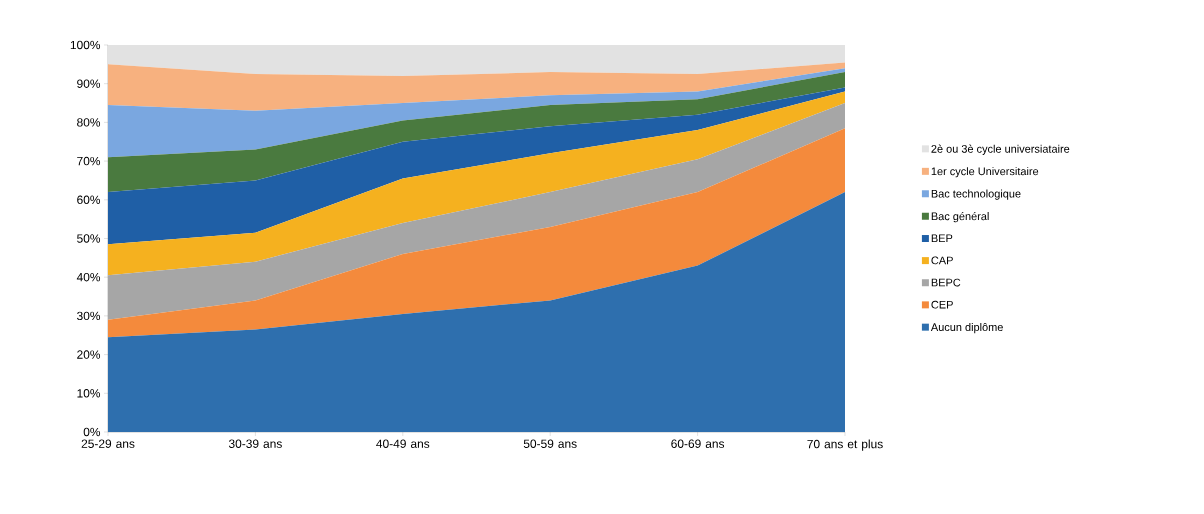 Image resolution: width=1204 pixels, height=514 pixels. What do you see at coordinates (550, 443) in the screenshot?
I see `x-tick-label: 50-59 ans` at bounding box center [550, 443].